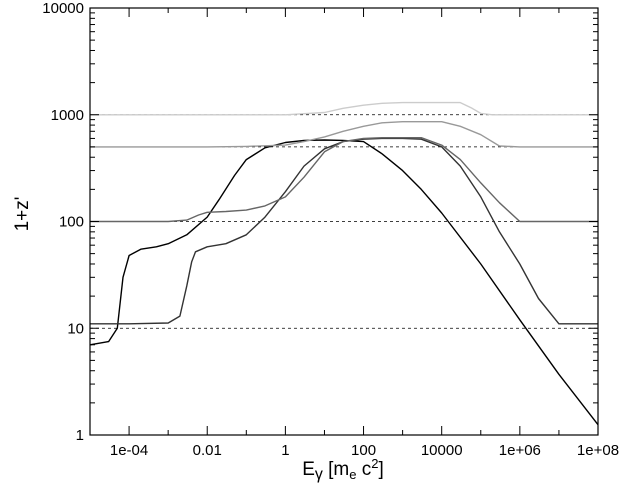  I want to click on x-axis-label-mid: c, so click(364, 469).